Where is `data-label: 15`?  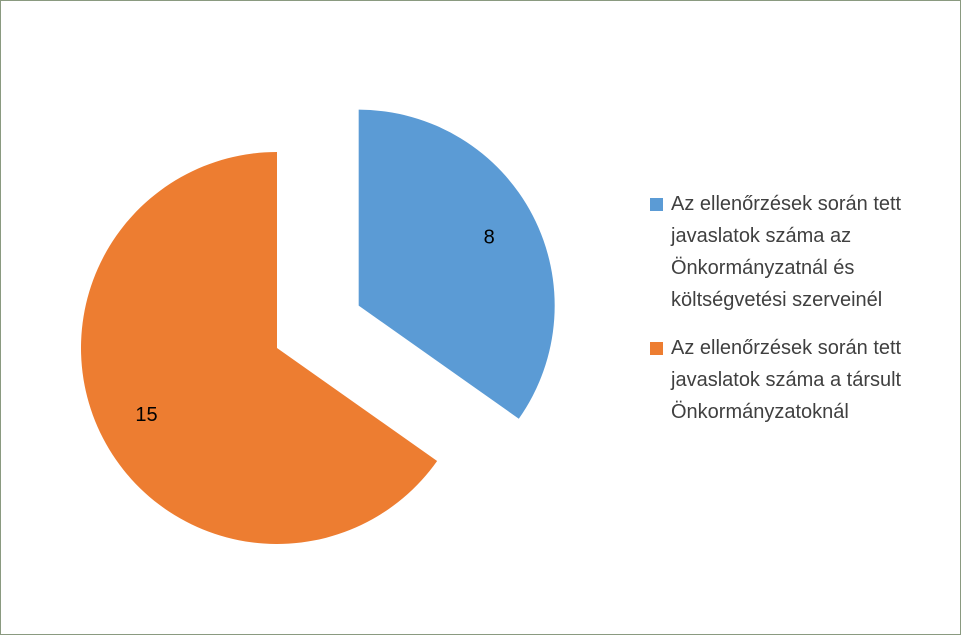 data-label: 15 is located at coordinates (146, 415).